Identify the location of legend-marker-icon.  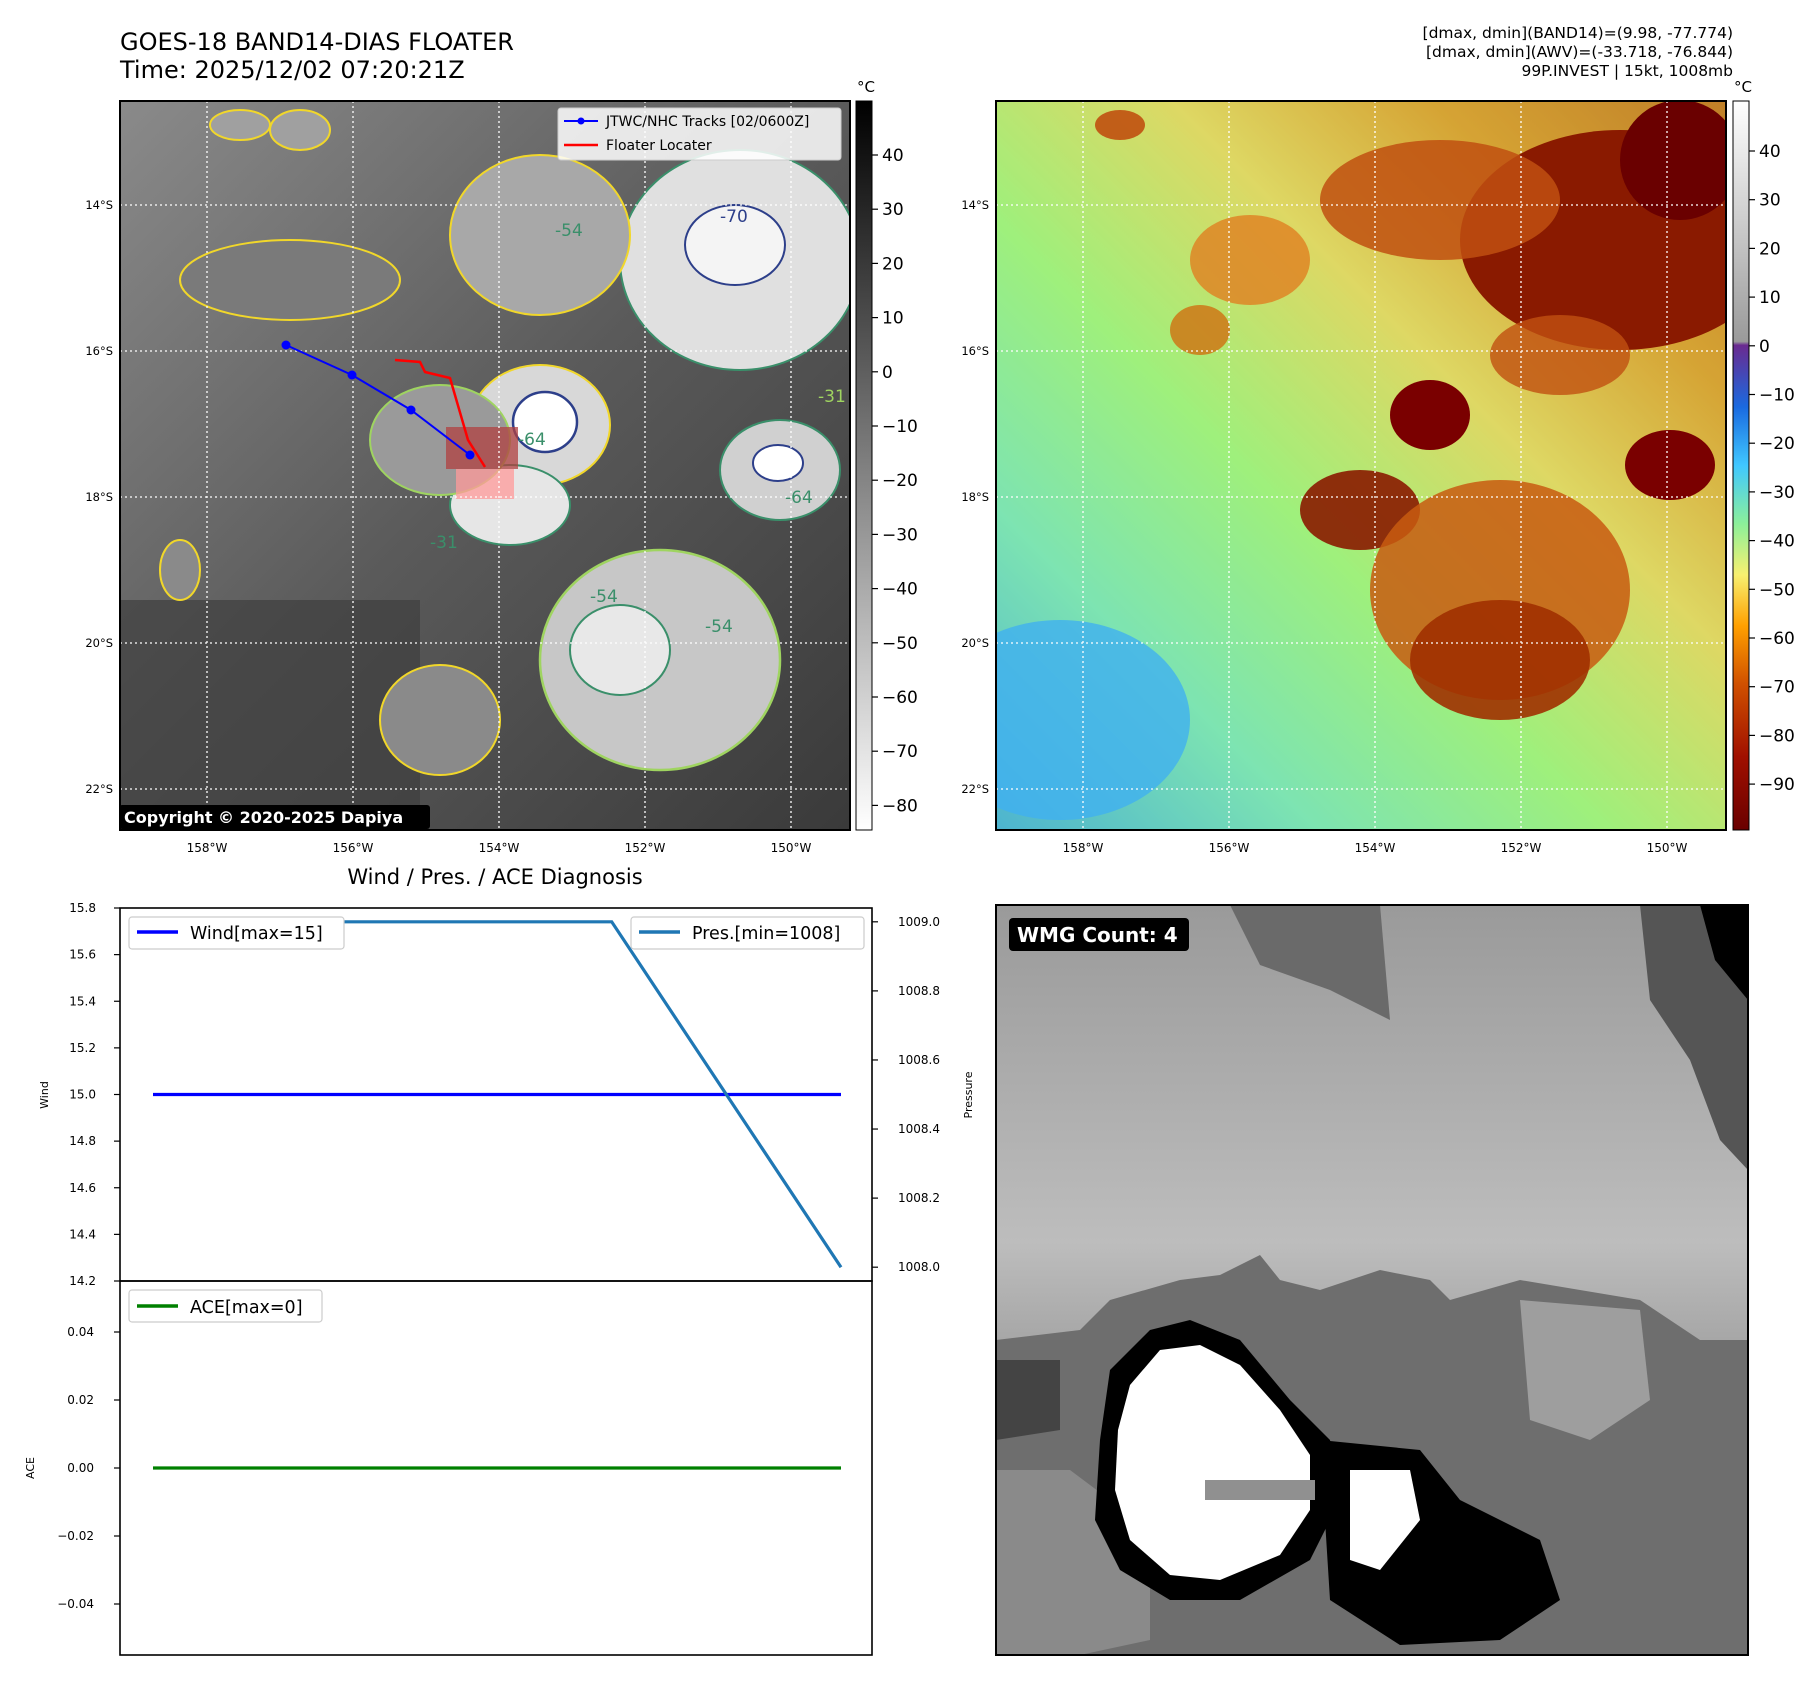
(581, 121).